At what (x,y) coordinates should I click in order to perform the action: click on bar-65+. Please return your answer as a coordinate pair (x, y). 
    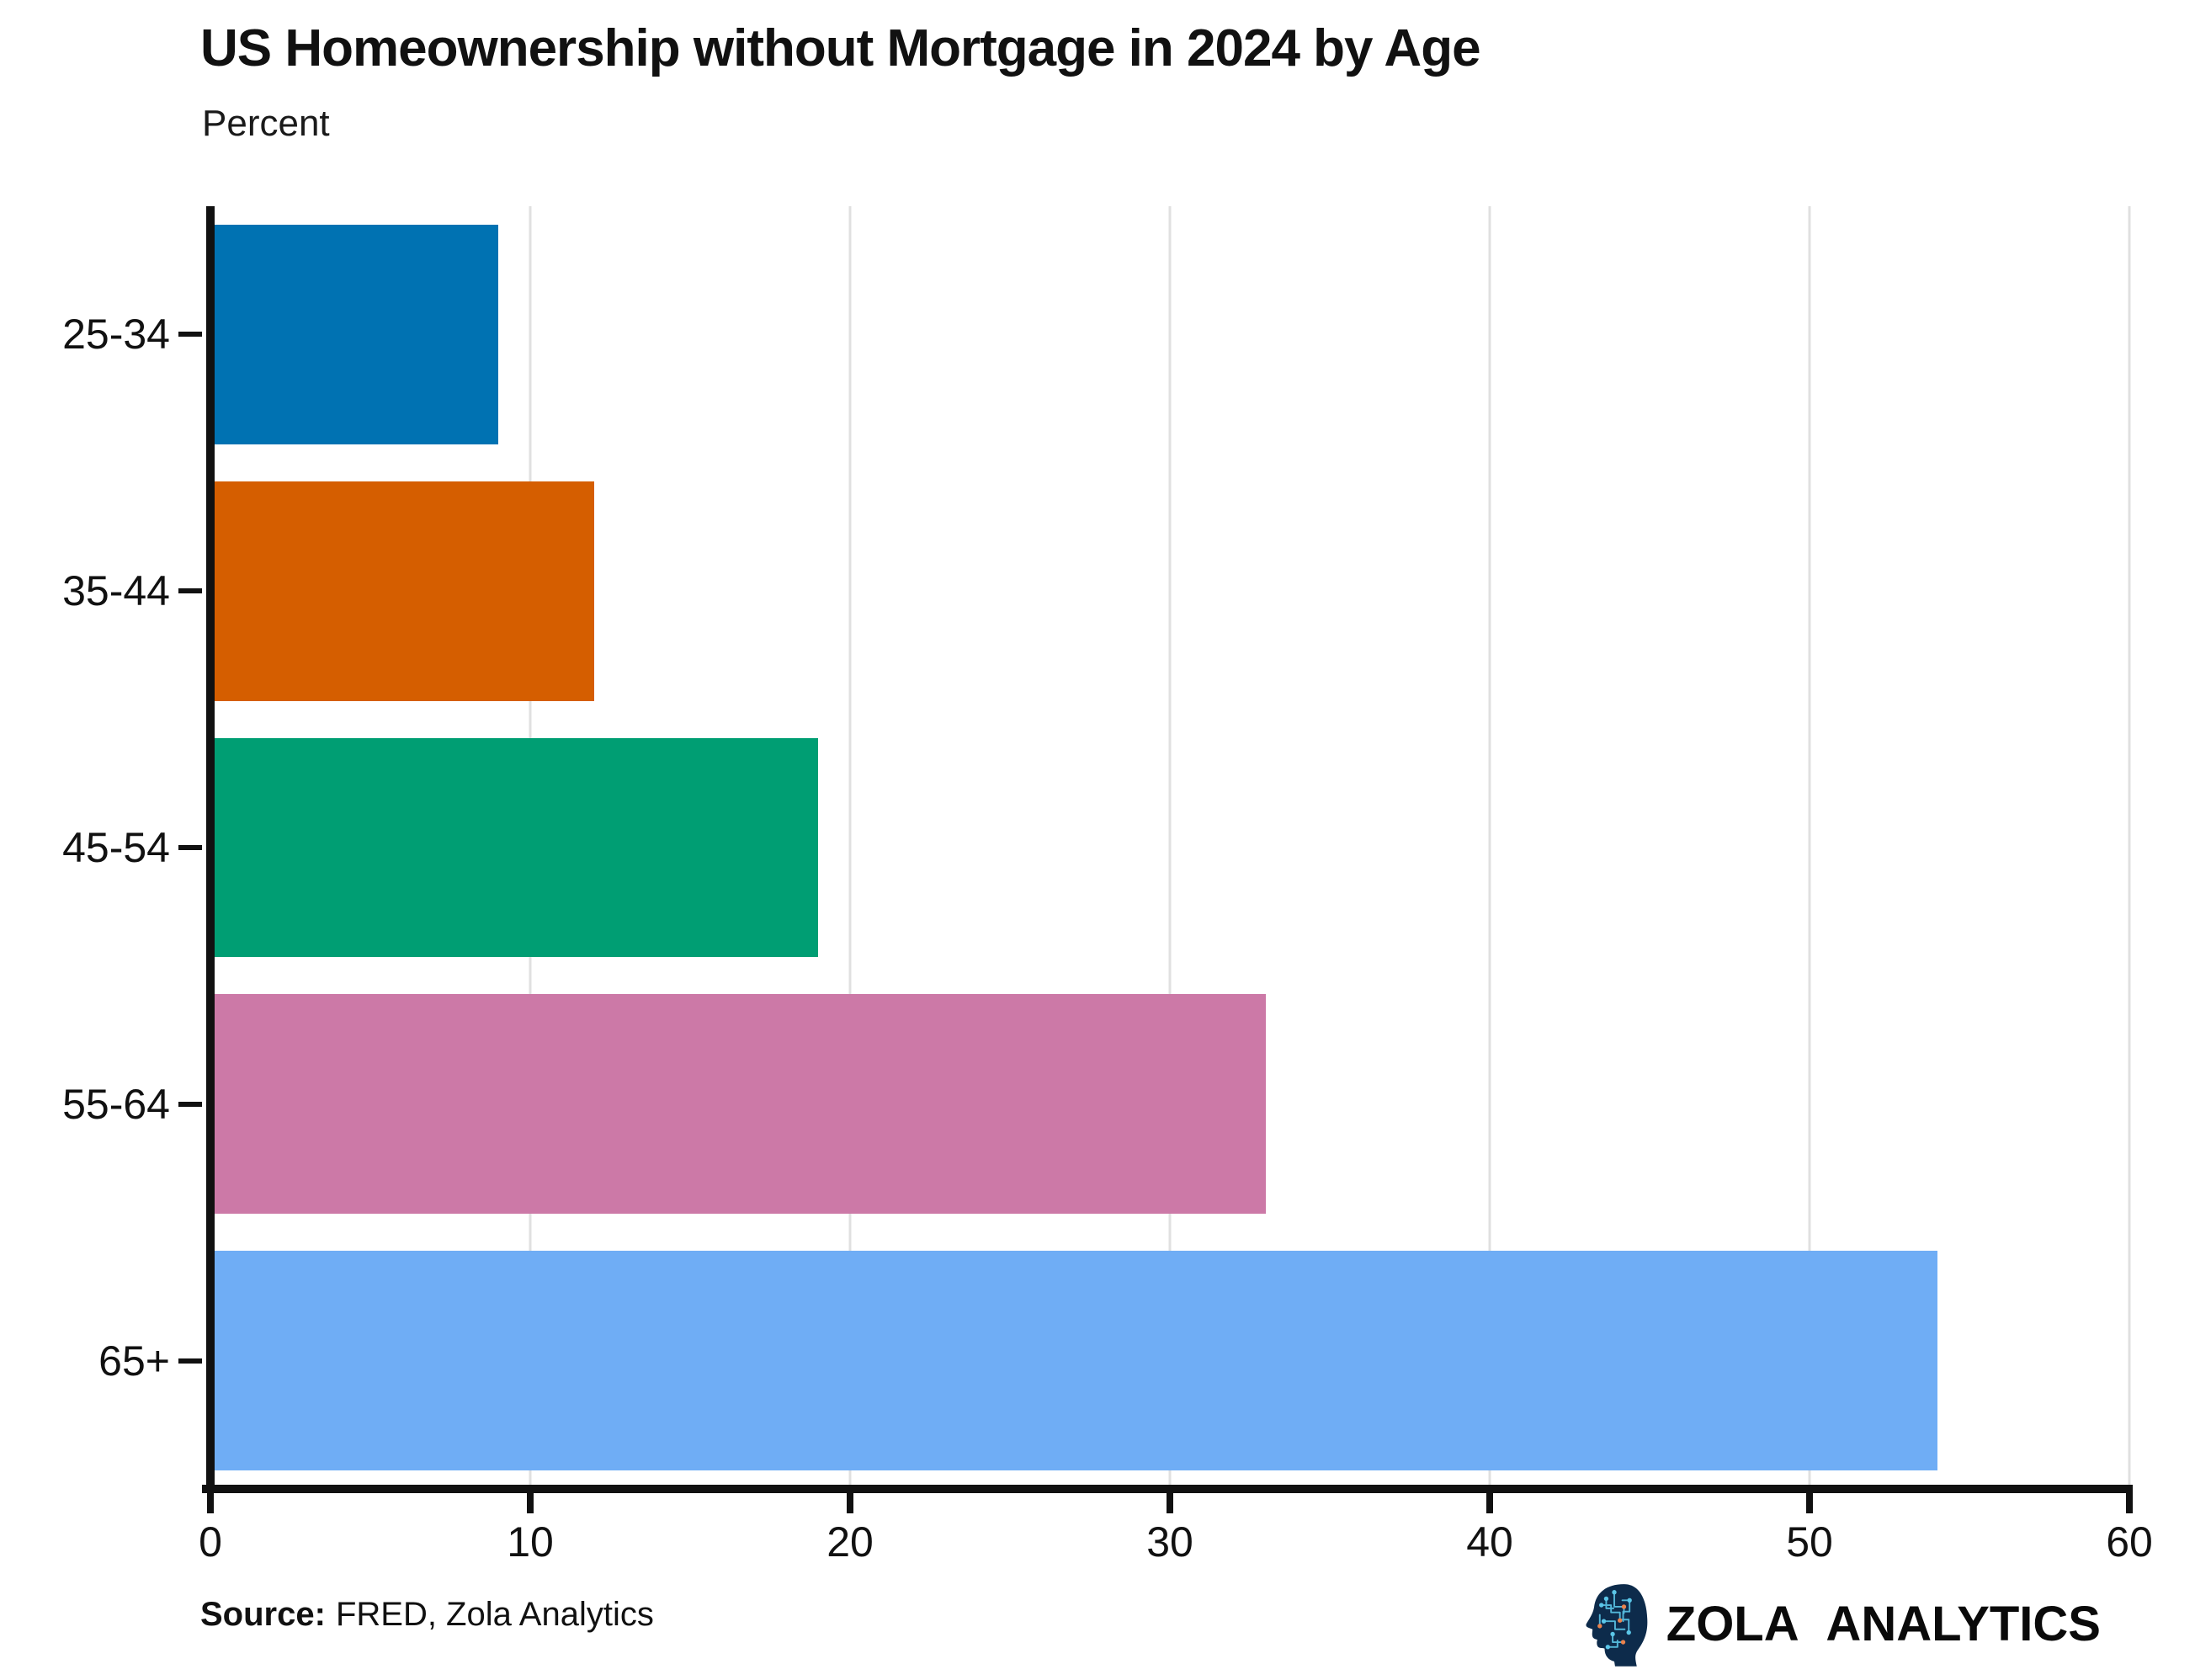
    Looking at the image, I should click on (1073, 1361).